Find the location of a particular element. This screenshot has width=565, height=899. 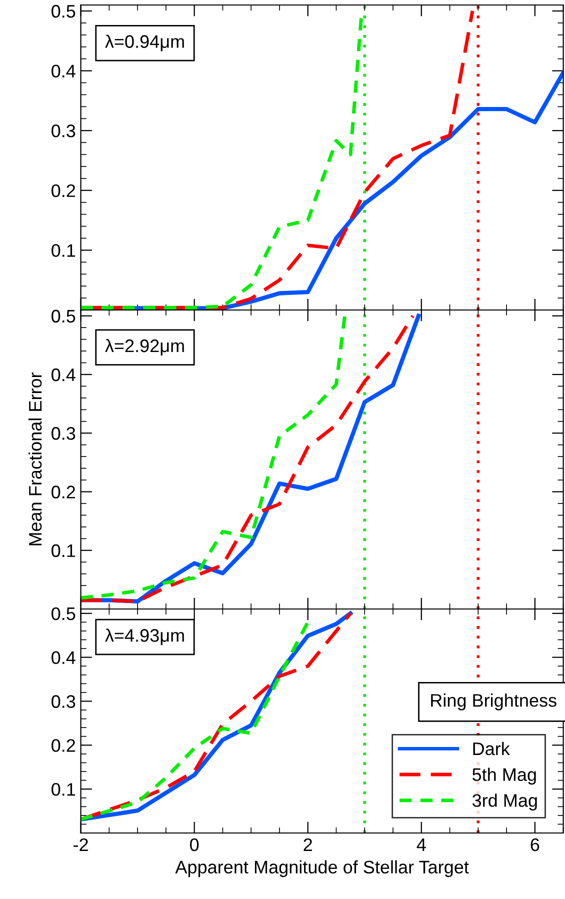

legend-label: 3rd Mag is located at coordinates (504, 802).